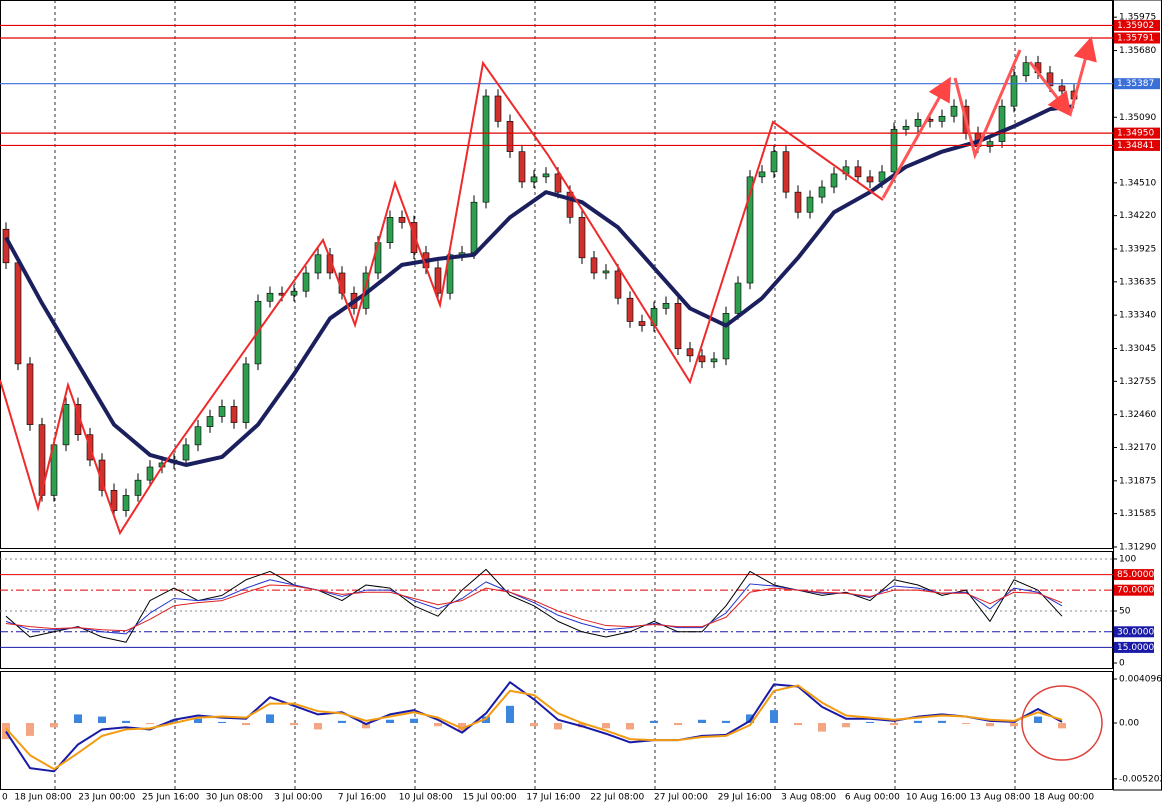  What do you see at coordinates (1135, 591) in the screenshot?
I see `level-label: 70.0000` at bounding box center [1135, 591].